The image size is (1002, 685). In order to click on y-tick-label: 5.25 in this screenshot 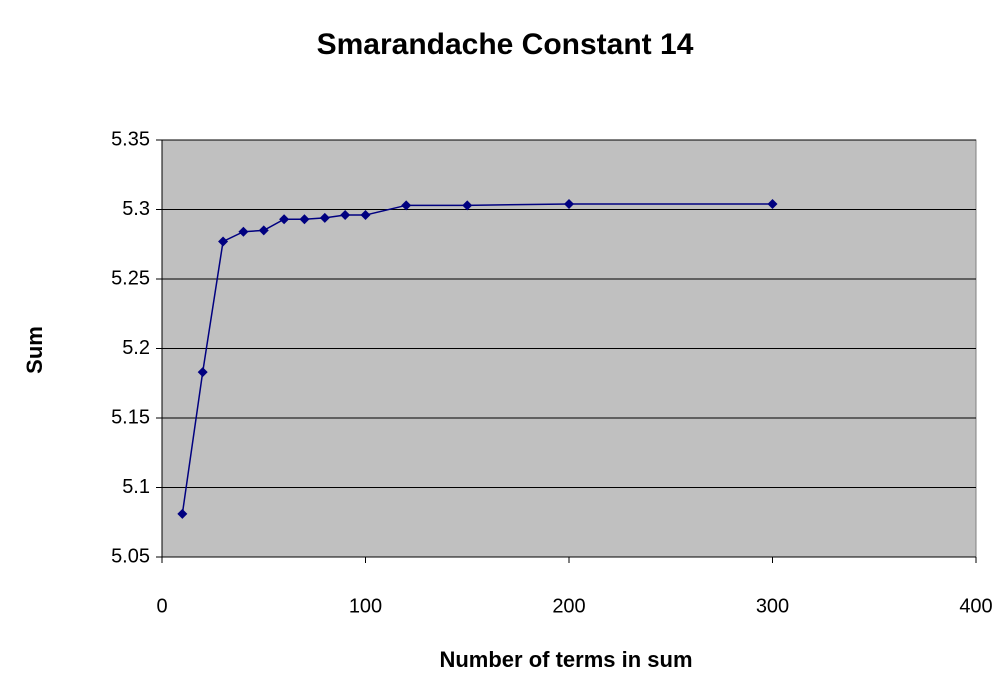, I will do `click(130, 278)`.